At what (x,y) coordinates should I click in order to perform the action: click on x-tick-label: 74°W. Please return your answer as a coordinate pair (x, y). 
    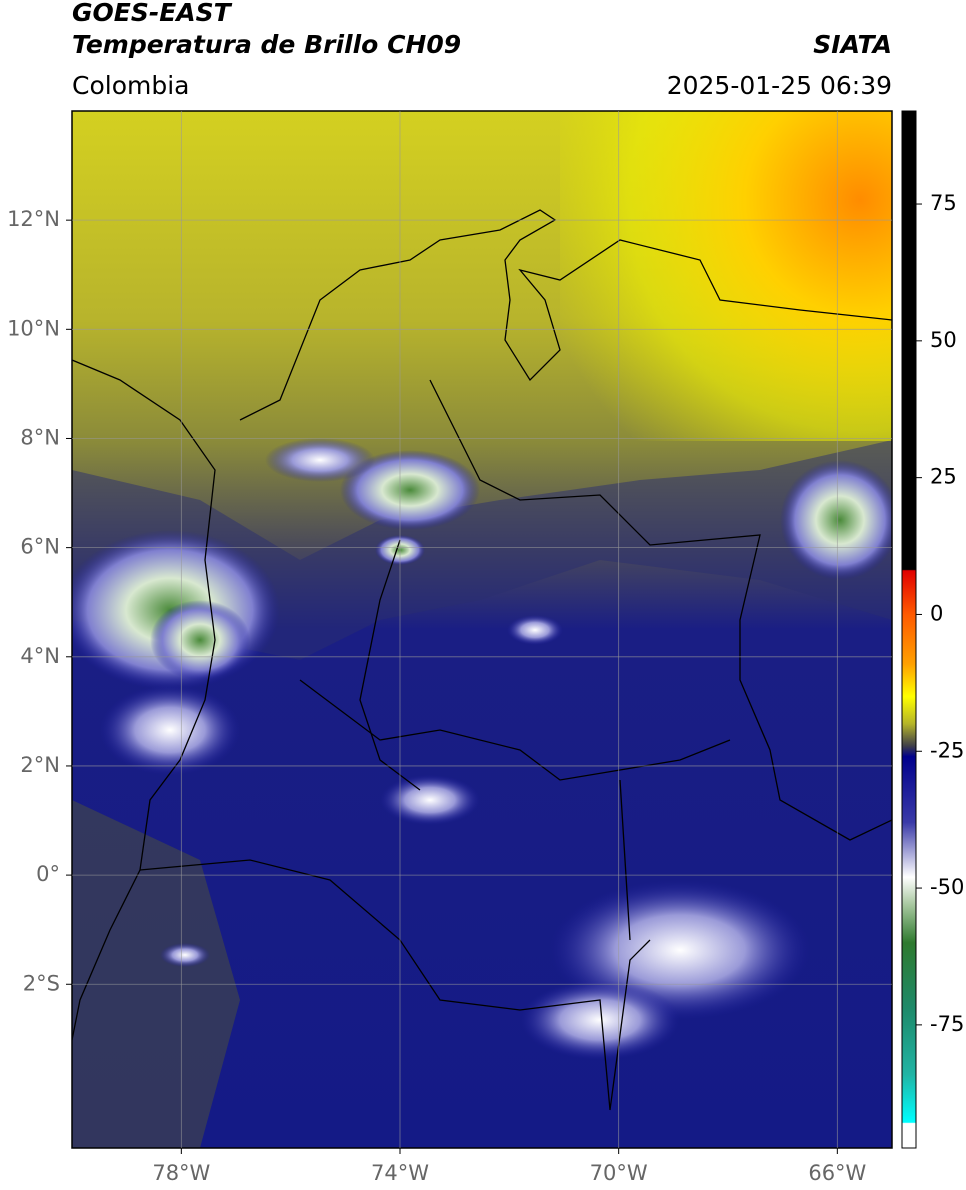
    Looking at the image, I should click on (400, 1173).